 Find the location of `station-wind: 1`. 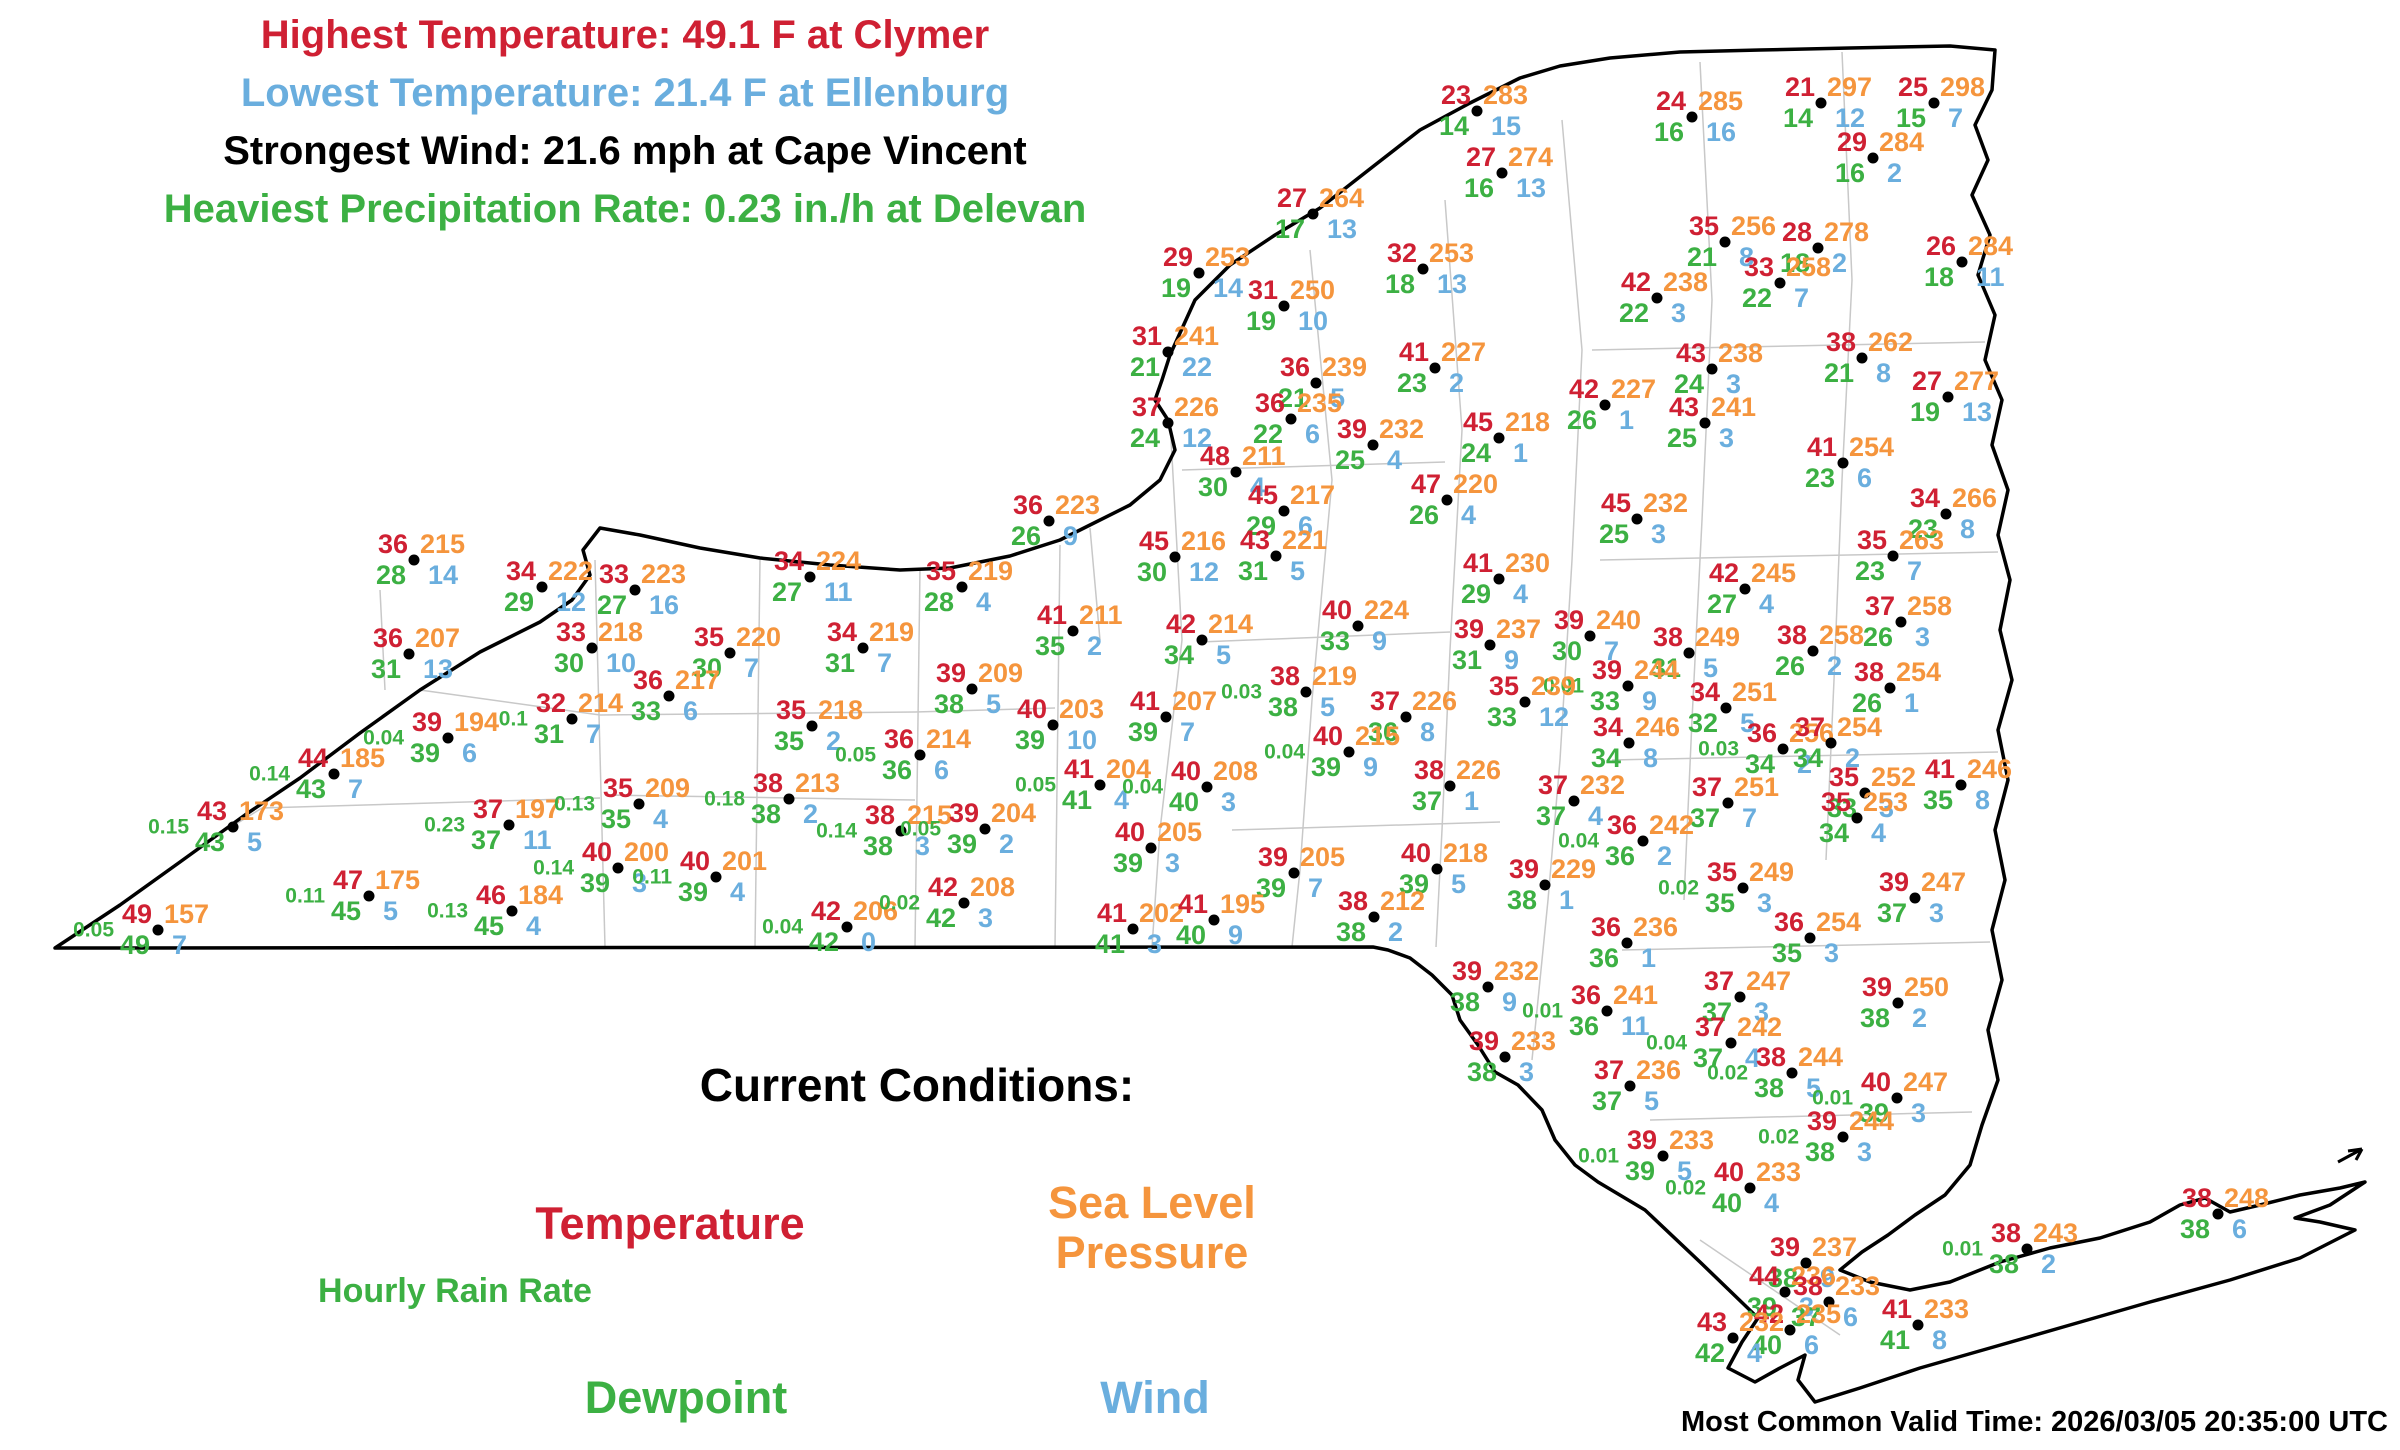

station-wind: 1 is located at coordinates (1627, 420).